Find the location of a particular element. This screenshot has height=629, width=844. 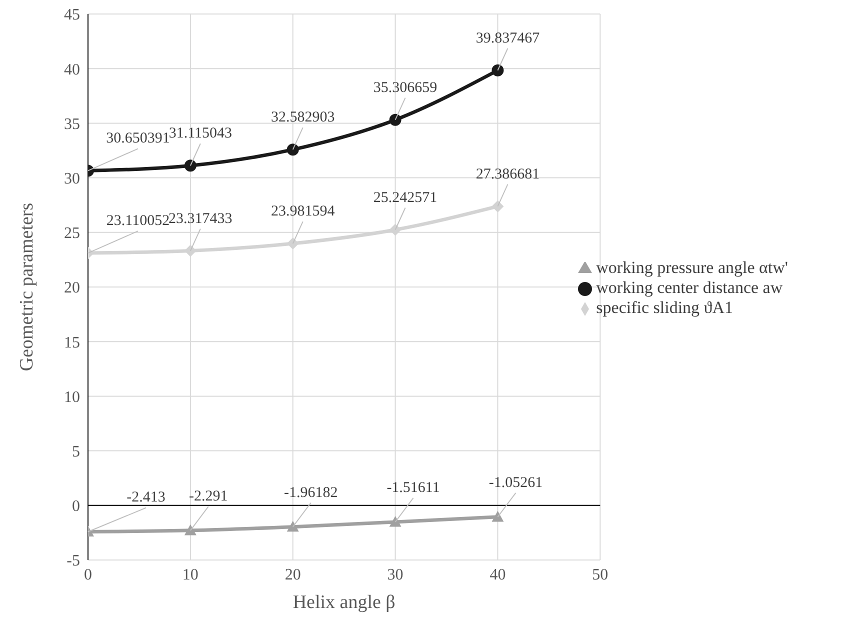

data-label: 23.981594 is located at coordinates (303, 212).